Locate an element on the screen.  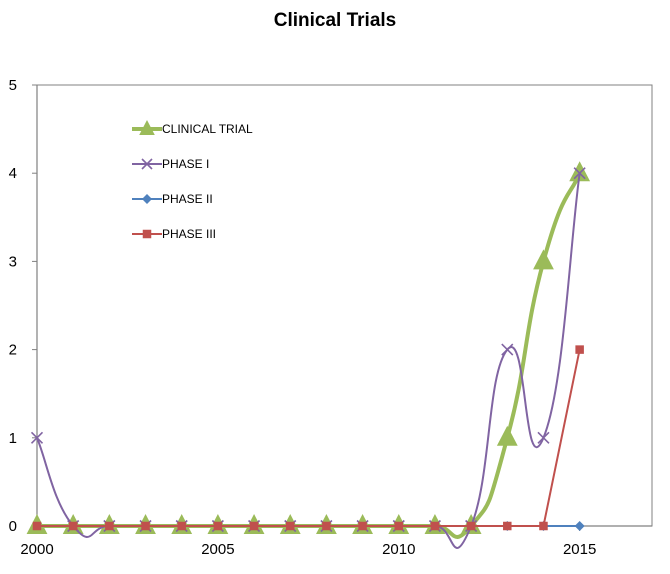
legend-label-phase-i: PHASE I is located at coordinates (185, 164).